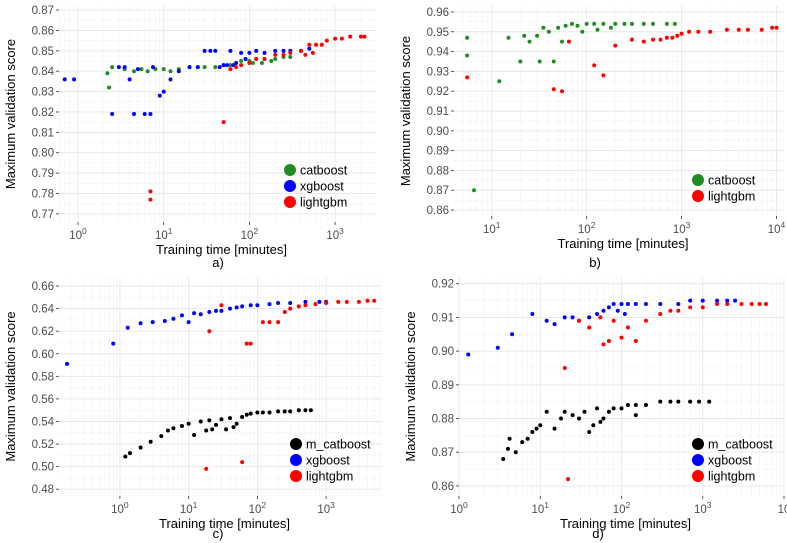 The width and height of the screenshot is (787, 543). I want to click on legend-label: m_catboost, so click(740, 445).